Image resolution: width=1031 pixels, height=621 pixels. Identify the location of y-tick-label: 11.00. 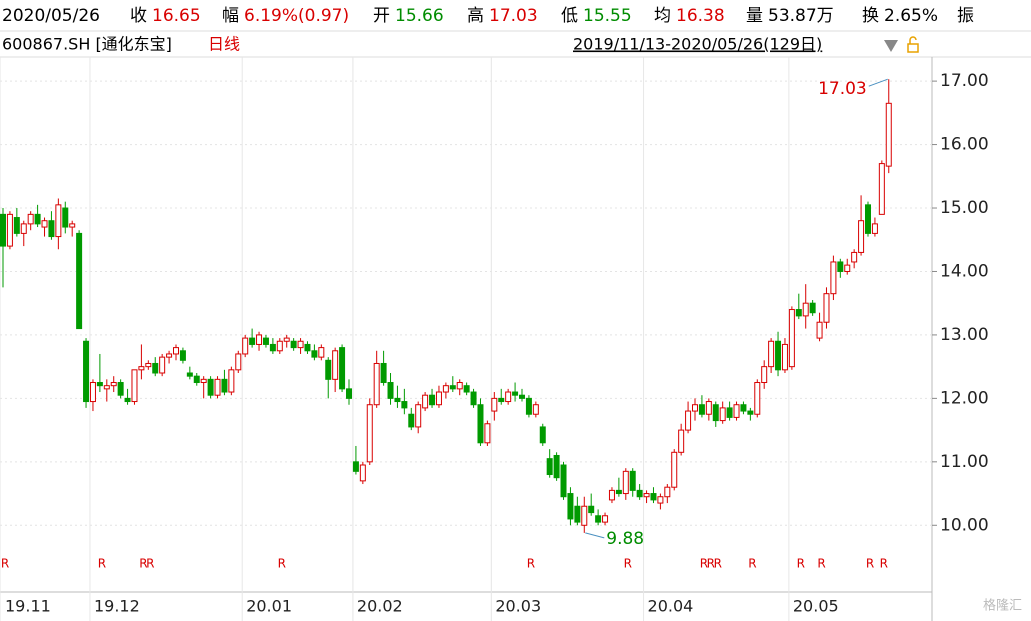
(964, 462).